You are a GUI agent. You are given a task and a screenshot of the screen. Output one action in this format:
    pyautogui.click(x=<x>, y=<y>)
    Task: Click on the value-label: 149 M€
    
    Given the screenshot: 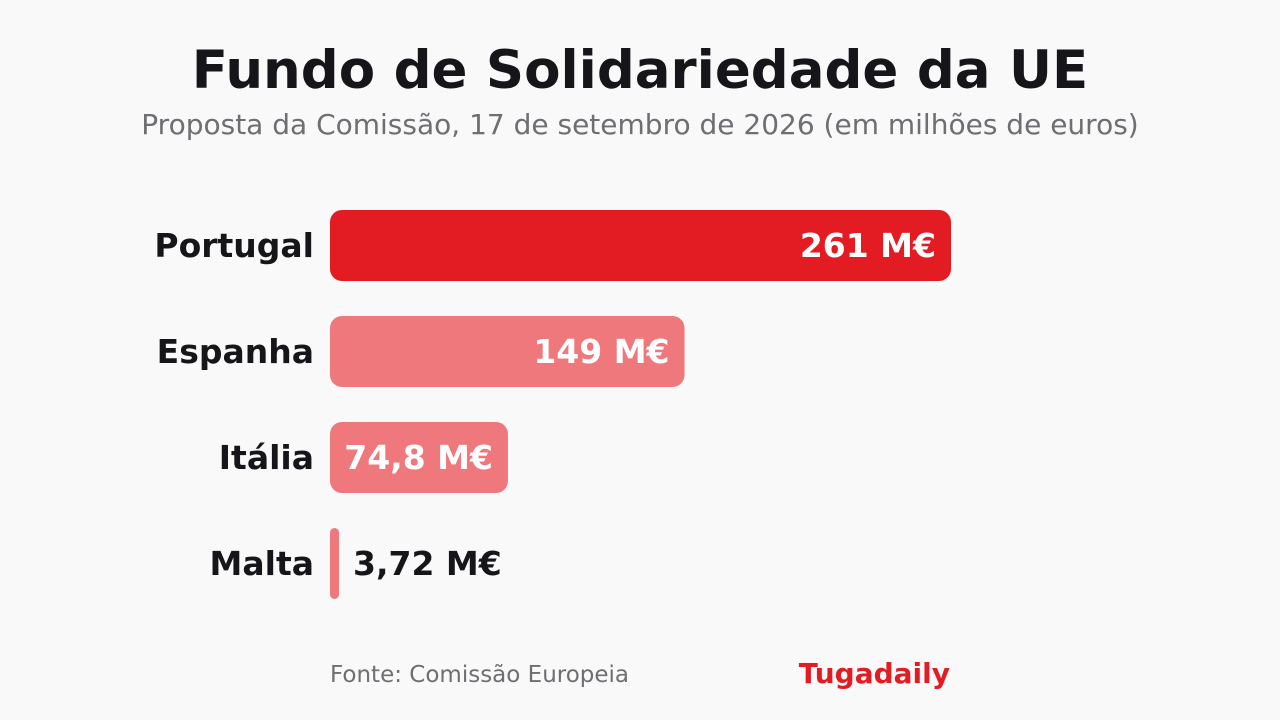 What is the action you would take?
    pyautogui.click(x=601, y=351)
    